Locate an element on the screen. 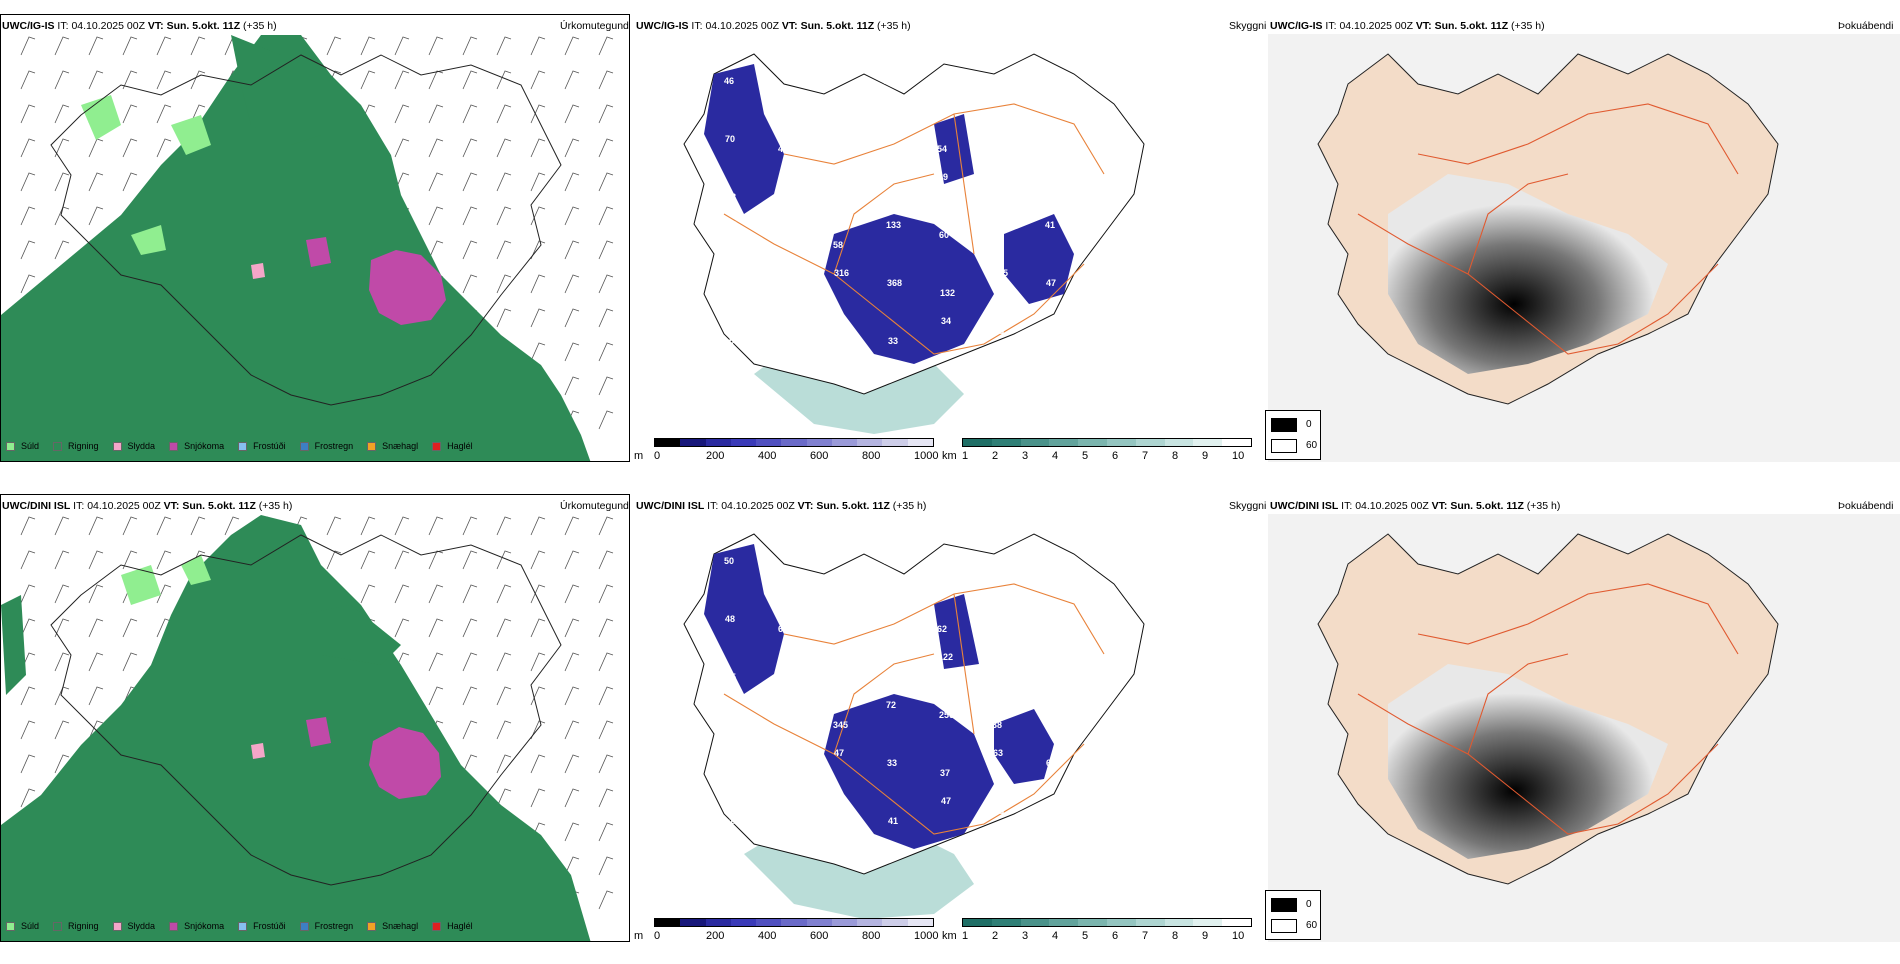 Image resolution: width=1900 pixels, height=964 pixels. colorbar-tick: 8 is located at coordinates (1175, 936).